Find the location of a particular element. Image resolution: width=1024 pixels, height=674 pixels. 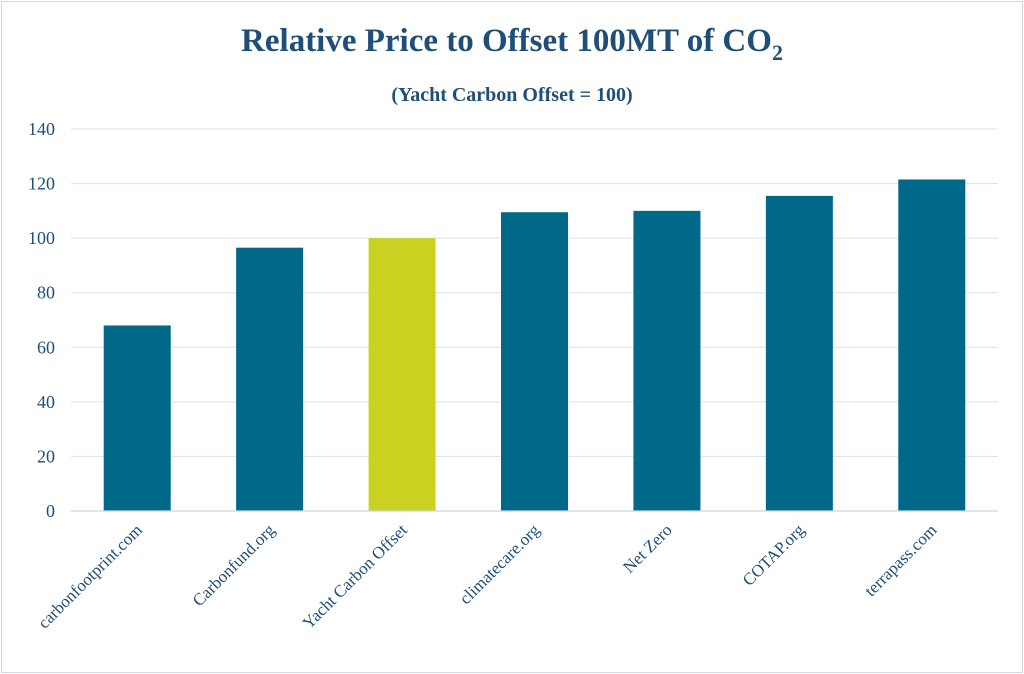

chart-title-main: Relative Price to Offset 100MT of CO is located at coordinates (506, 41).